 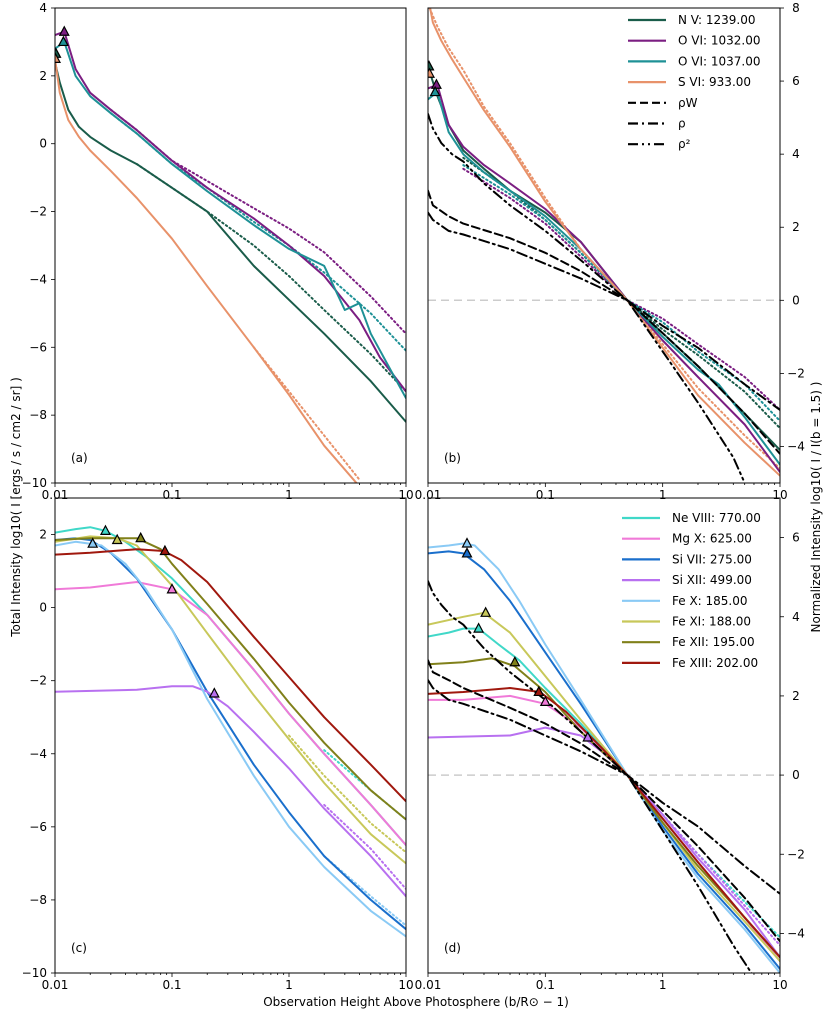 I want to click on x-tick-label: 0.1, so click(x=545, y=985).